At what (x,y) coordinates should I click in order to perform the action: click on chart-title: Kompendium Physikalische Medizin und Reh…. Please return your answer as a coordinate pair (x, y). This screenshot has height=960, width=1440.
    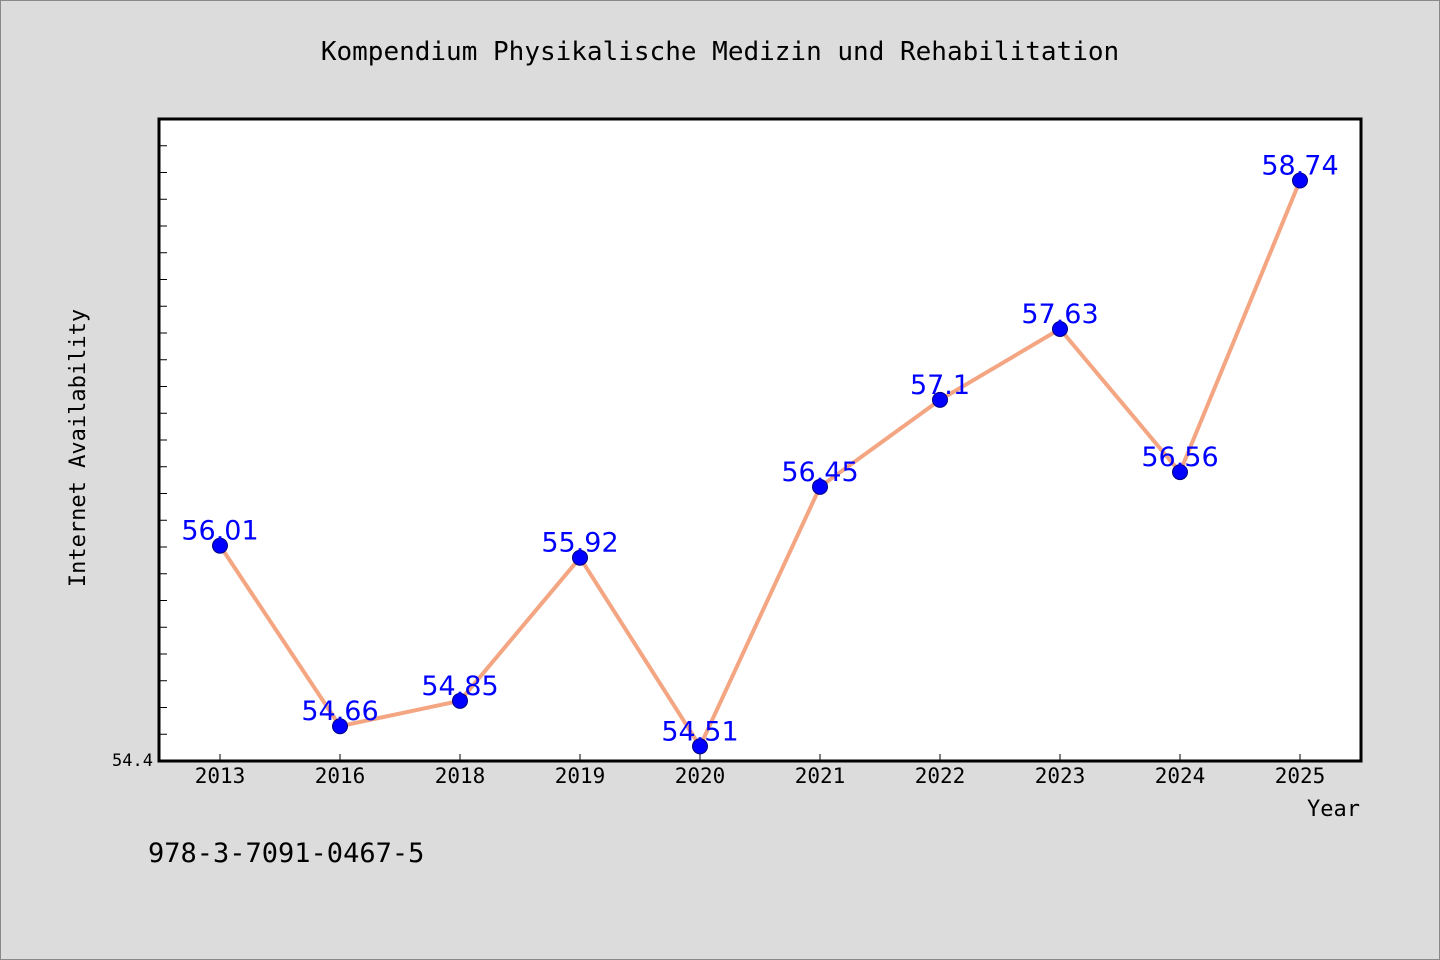
    Looking at the image, I should click on (720, 52).